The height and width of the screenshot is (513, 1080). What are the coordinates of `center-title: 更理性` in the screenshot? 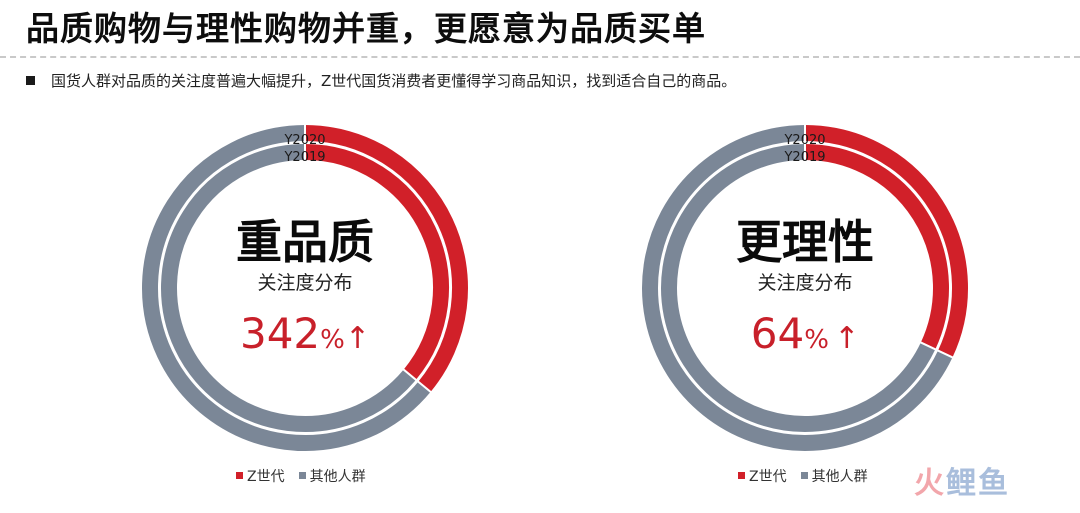 It's located at (805, 242).